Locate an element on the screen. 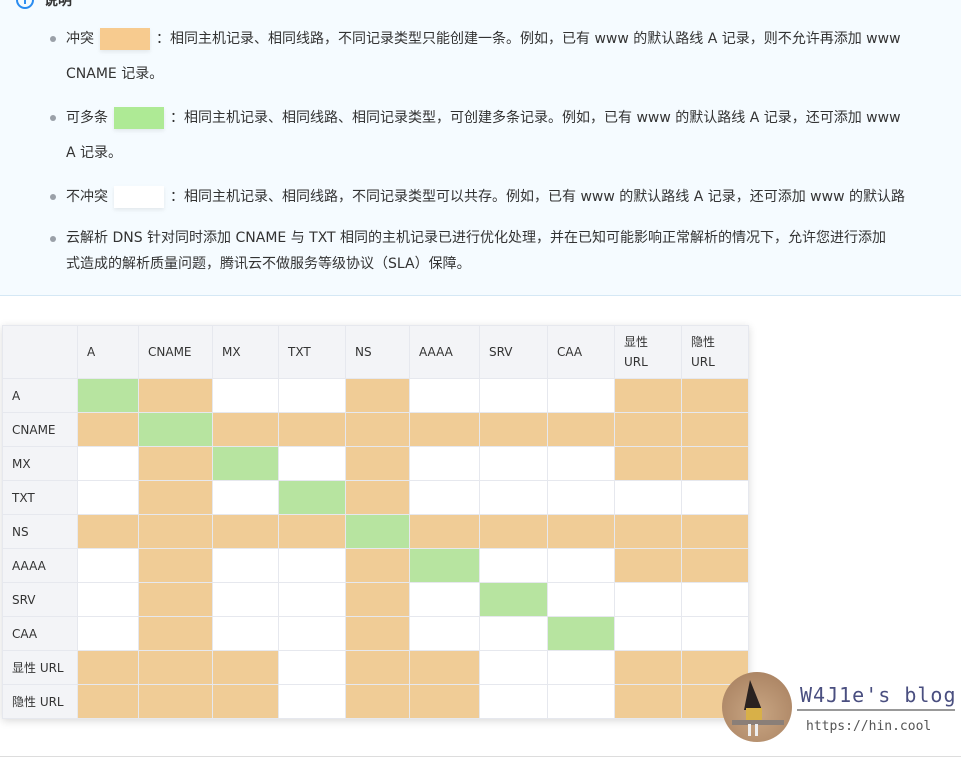 Image resolution: width=961 pixels, height=759 pixels. blog-url: https://hin.cool is located at coordinates (869, 726).